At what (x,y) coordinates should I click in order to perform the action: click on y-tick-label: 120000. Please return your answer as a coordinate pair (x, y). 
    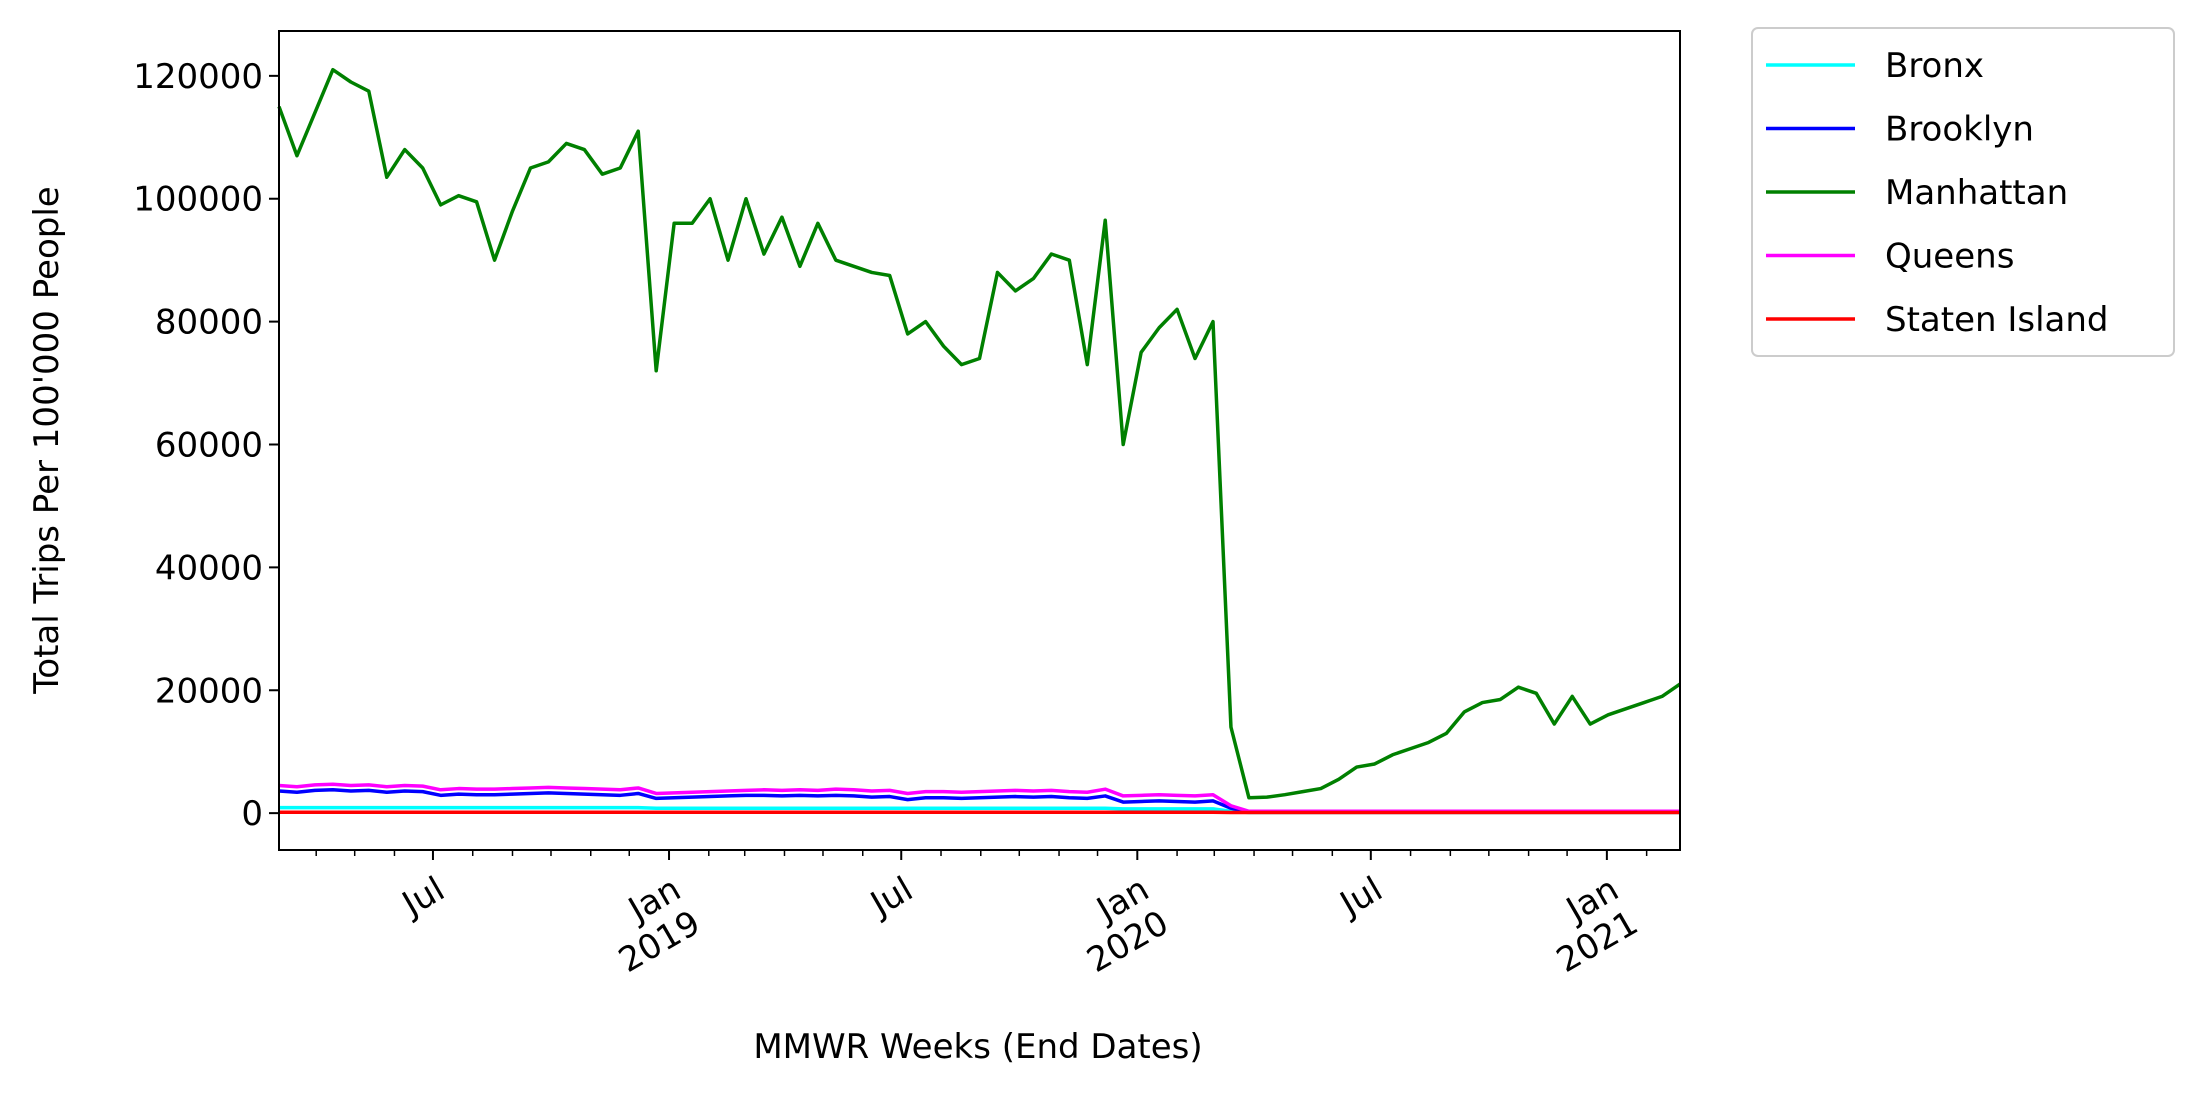
    Looking at the image, I should click on (198, 77).